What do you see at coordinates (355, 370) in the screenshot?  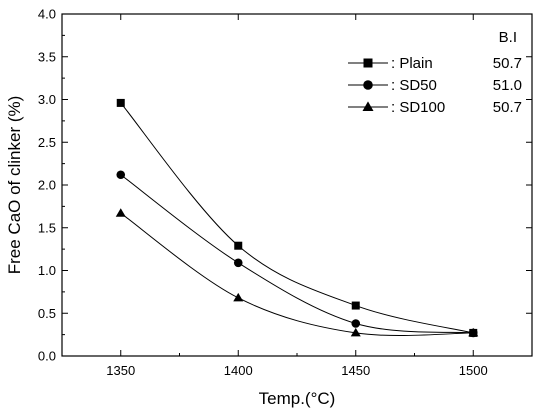 I see `x-tick-label: 1450` at bounding box center [355, 370].